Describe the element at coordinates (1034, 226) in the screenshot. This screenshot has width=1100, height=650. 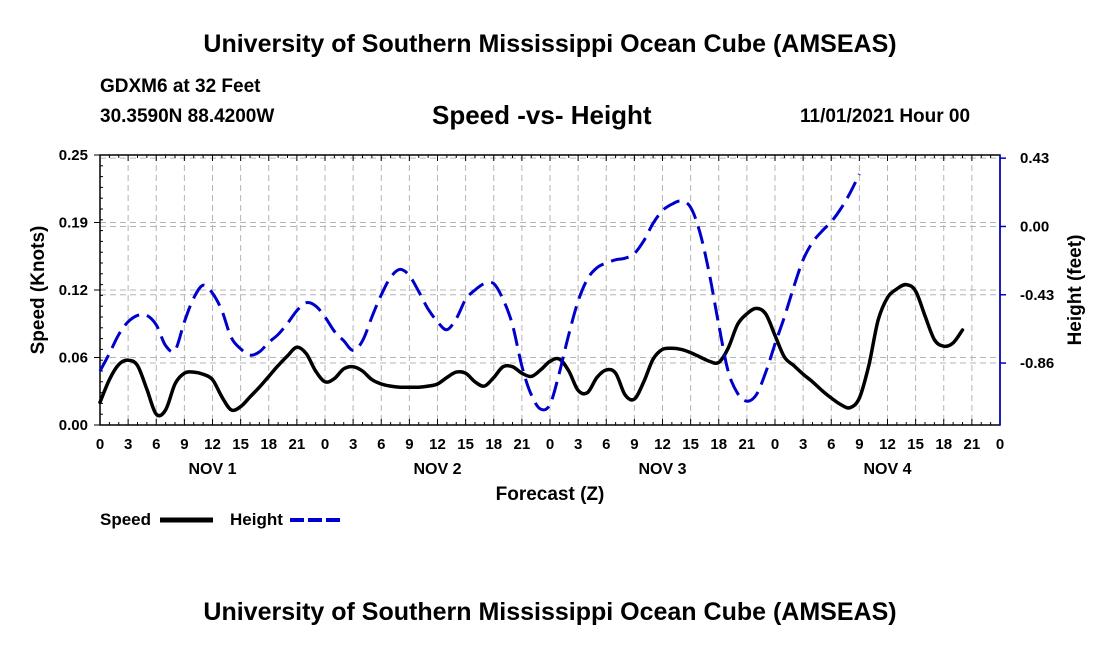
I see `y2-tick-label: 0.00` at that location.